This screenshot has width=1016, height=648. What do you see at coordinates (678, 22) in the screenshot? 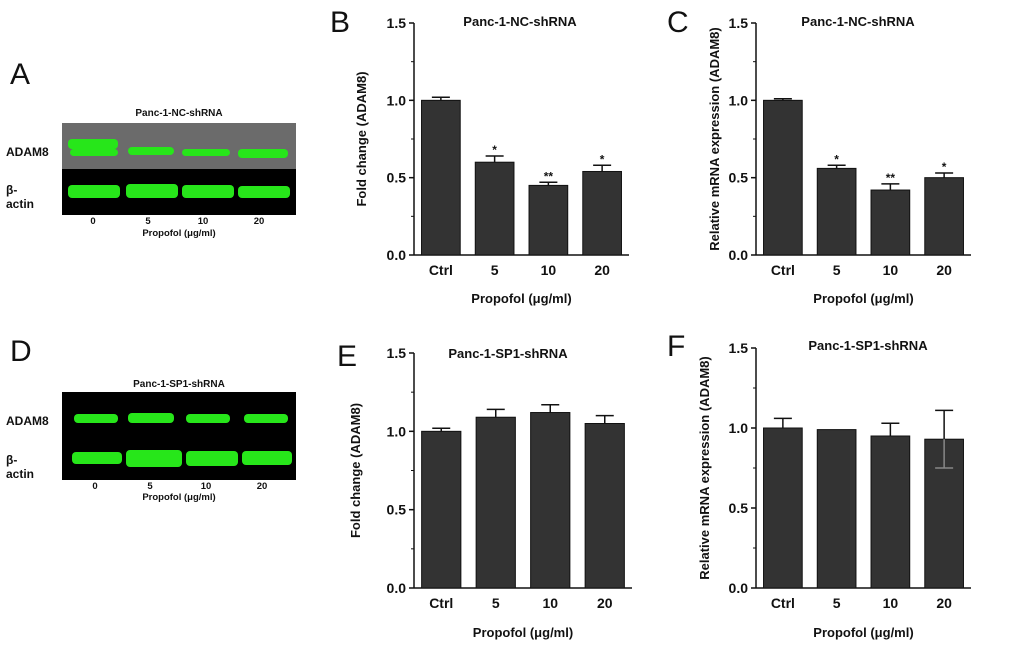
I see `panel-letter-c: C` at bounding box center [678, 22].